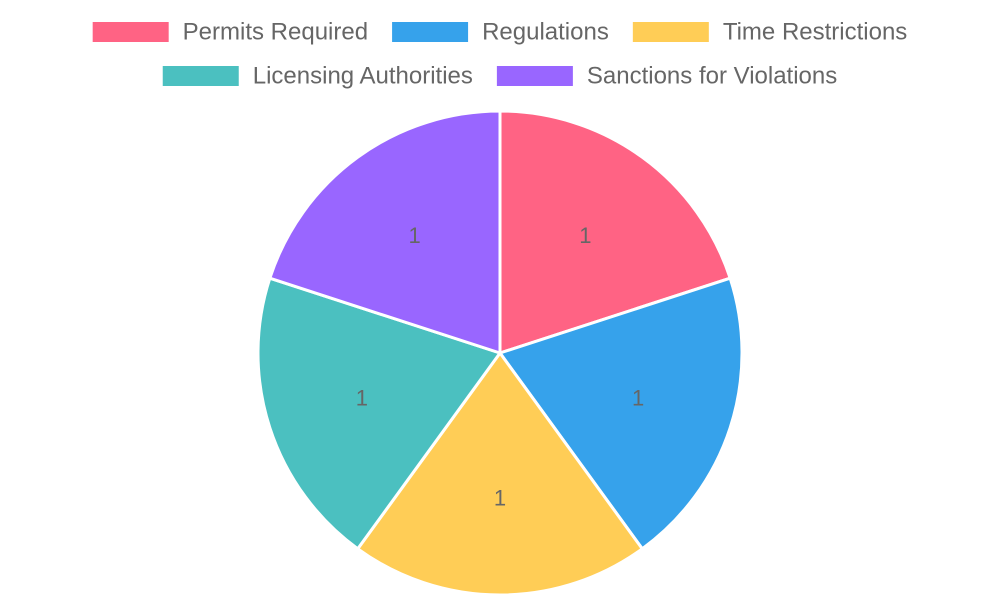  I want to click on legend-item-regulations: Regulations, so click(500, 32).